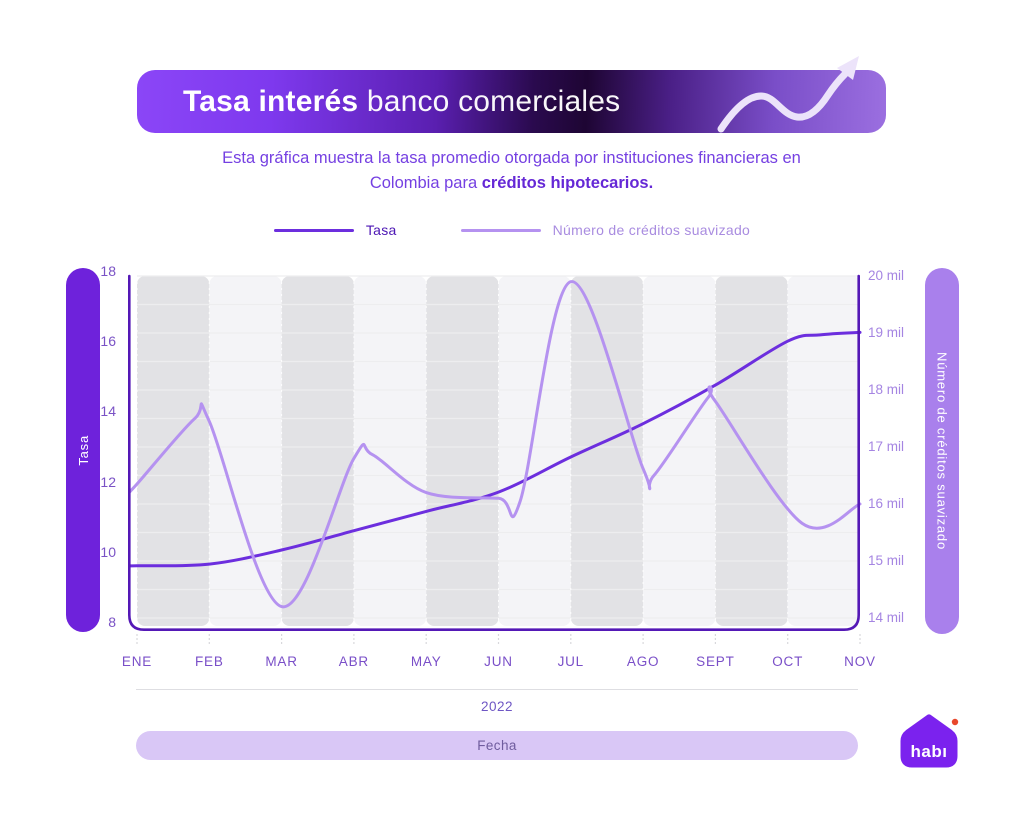 This screenshot has height=821, width=1024. I want to click on description-line2: Colombia para, so click(425, 183).